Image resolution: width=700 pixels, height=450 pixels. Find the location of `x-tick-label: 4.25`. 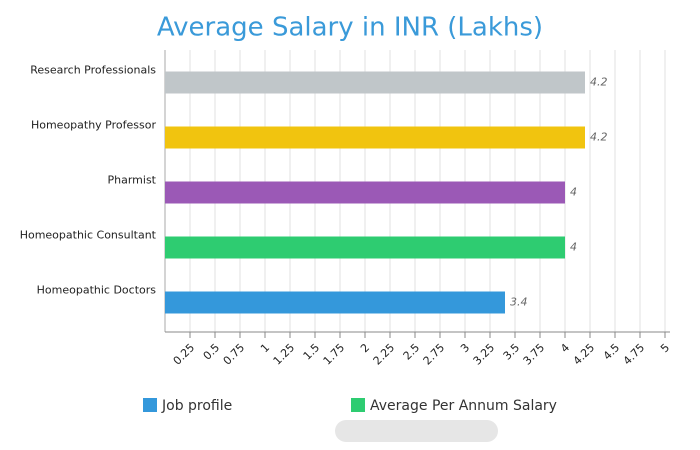

x-tick-label: 4.25 is located at coordinates (584, 354).